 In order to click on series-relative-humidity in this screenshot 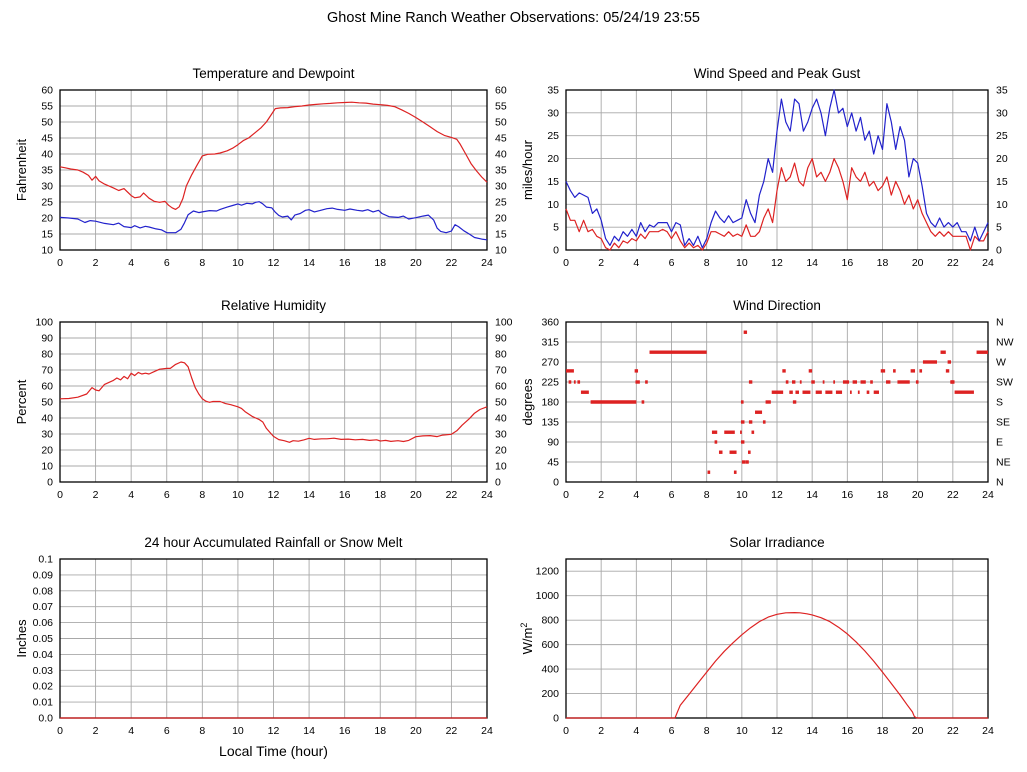, I will do `click(273, 402)`.